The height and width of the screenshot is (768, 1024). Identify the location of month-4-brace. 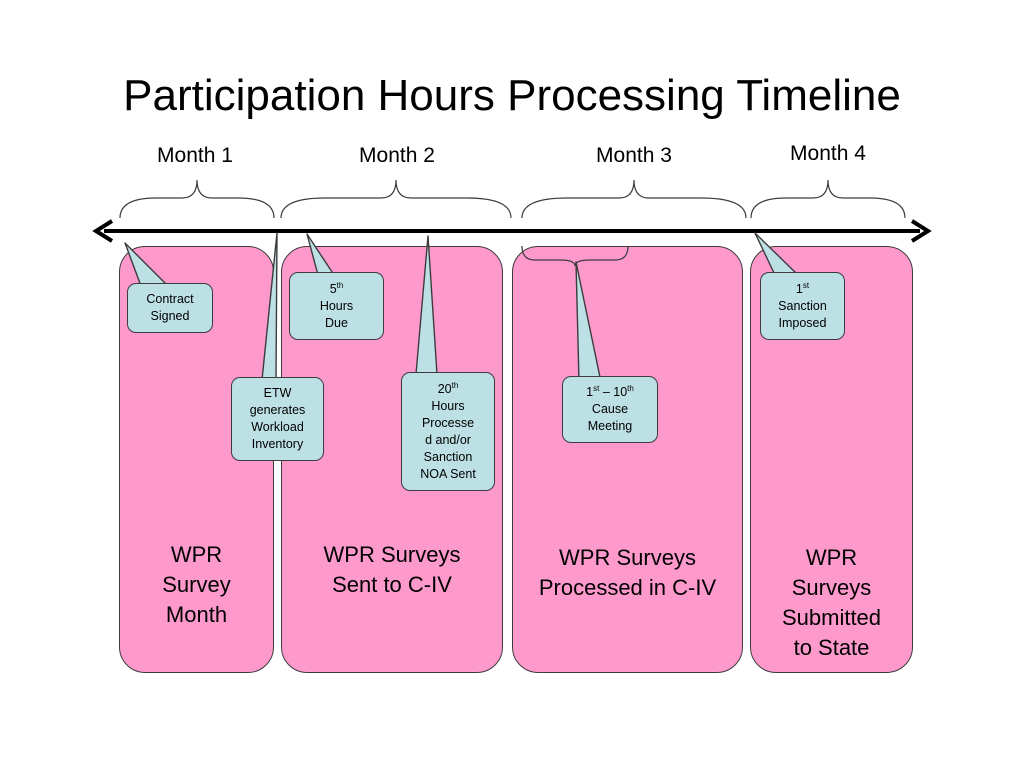
(828, 199).